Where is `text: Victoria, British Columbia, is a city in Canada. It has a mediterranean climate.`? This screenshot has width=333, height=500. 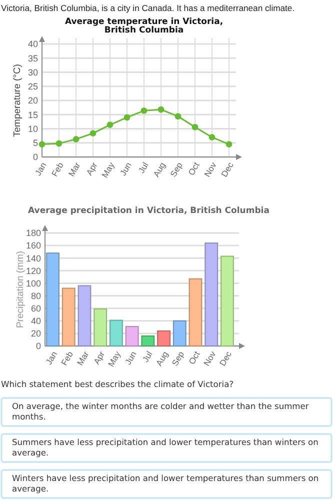 text: Victoria, British Columbia, is a city in Canada. It has a mediterranean climate. is located at coordinates (148, 8).